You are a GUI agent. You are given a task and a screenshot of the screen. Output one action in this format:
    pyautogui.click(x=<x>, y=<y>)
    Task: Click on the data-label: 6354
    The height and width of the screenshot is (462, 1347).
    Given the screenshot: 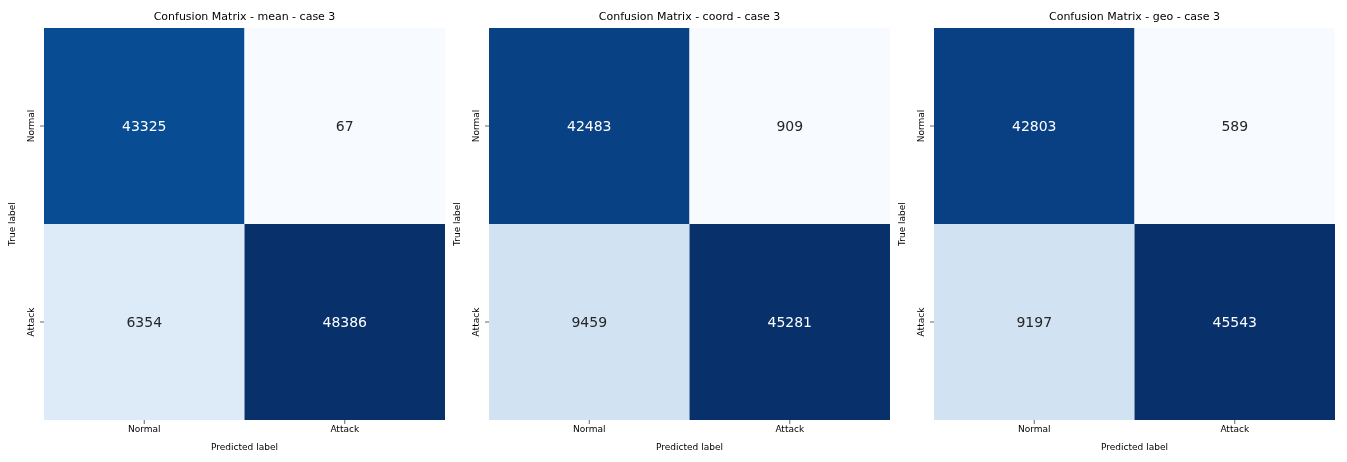 What is the action you would take?
    pyautogui.click(x=144, y=322)
    